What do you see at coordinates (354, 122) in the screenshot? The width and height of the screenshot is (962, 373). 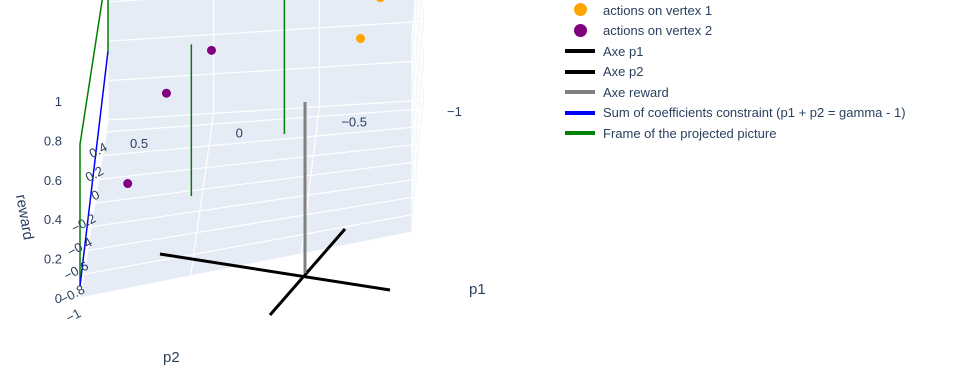 I see `x-tick-label: −0.5` at bounding box center [354, 122].